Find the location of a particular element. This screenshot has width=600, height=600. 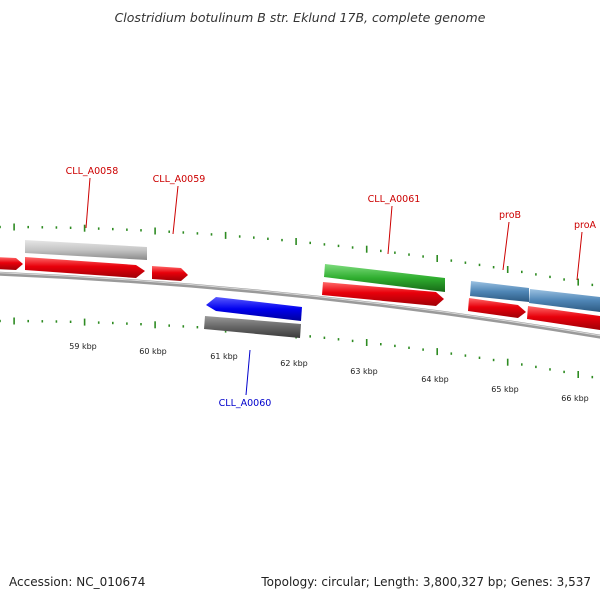

gene-label-CLL_A0060: CLL_A0060 is located at coordinates (245, 403).